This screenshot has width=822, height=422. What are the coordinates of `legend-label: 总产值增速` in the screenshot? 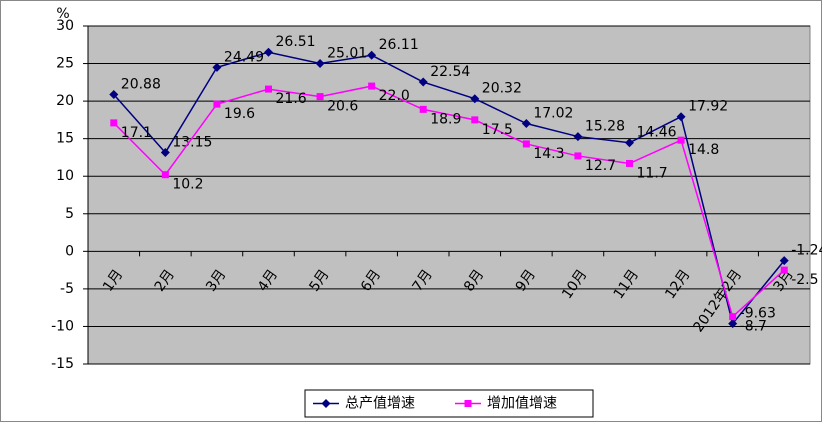 It's located at (380, 404).